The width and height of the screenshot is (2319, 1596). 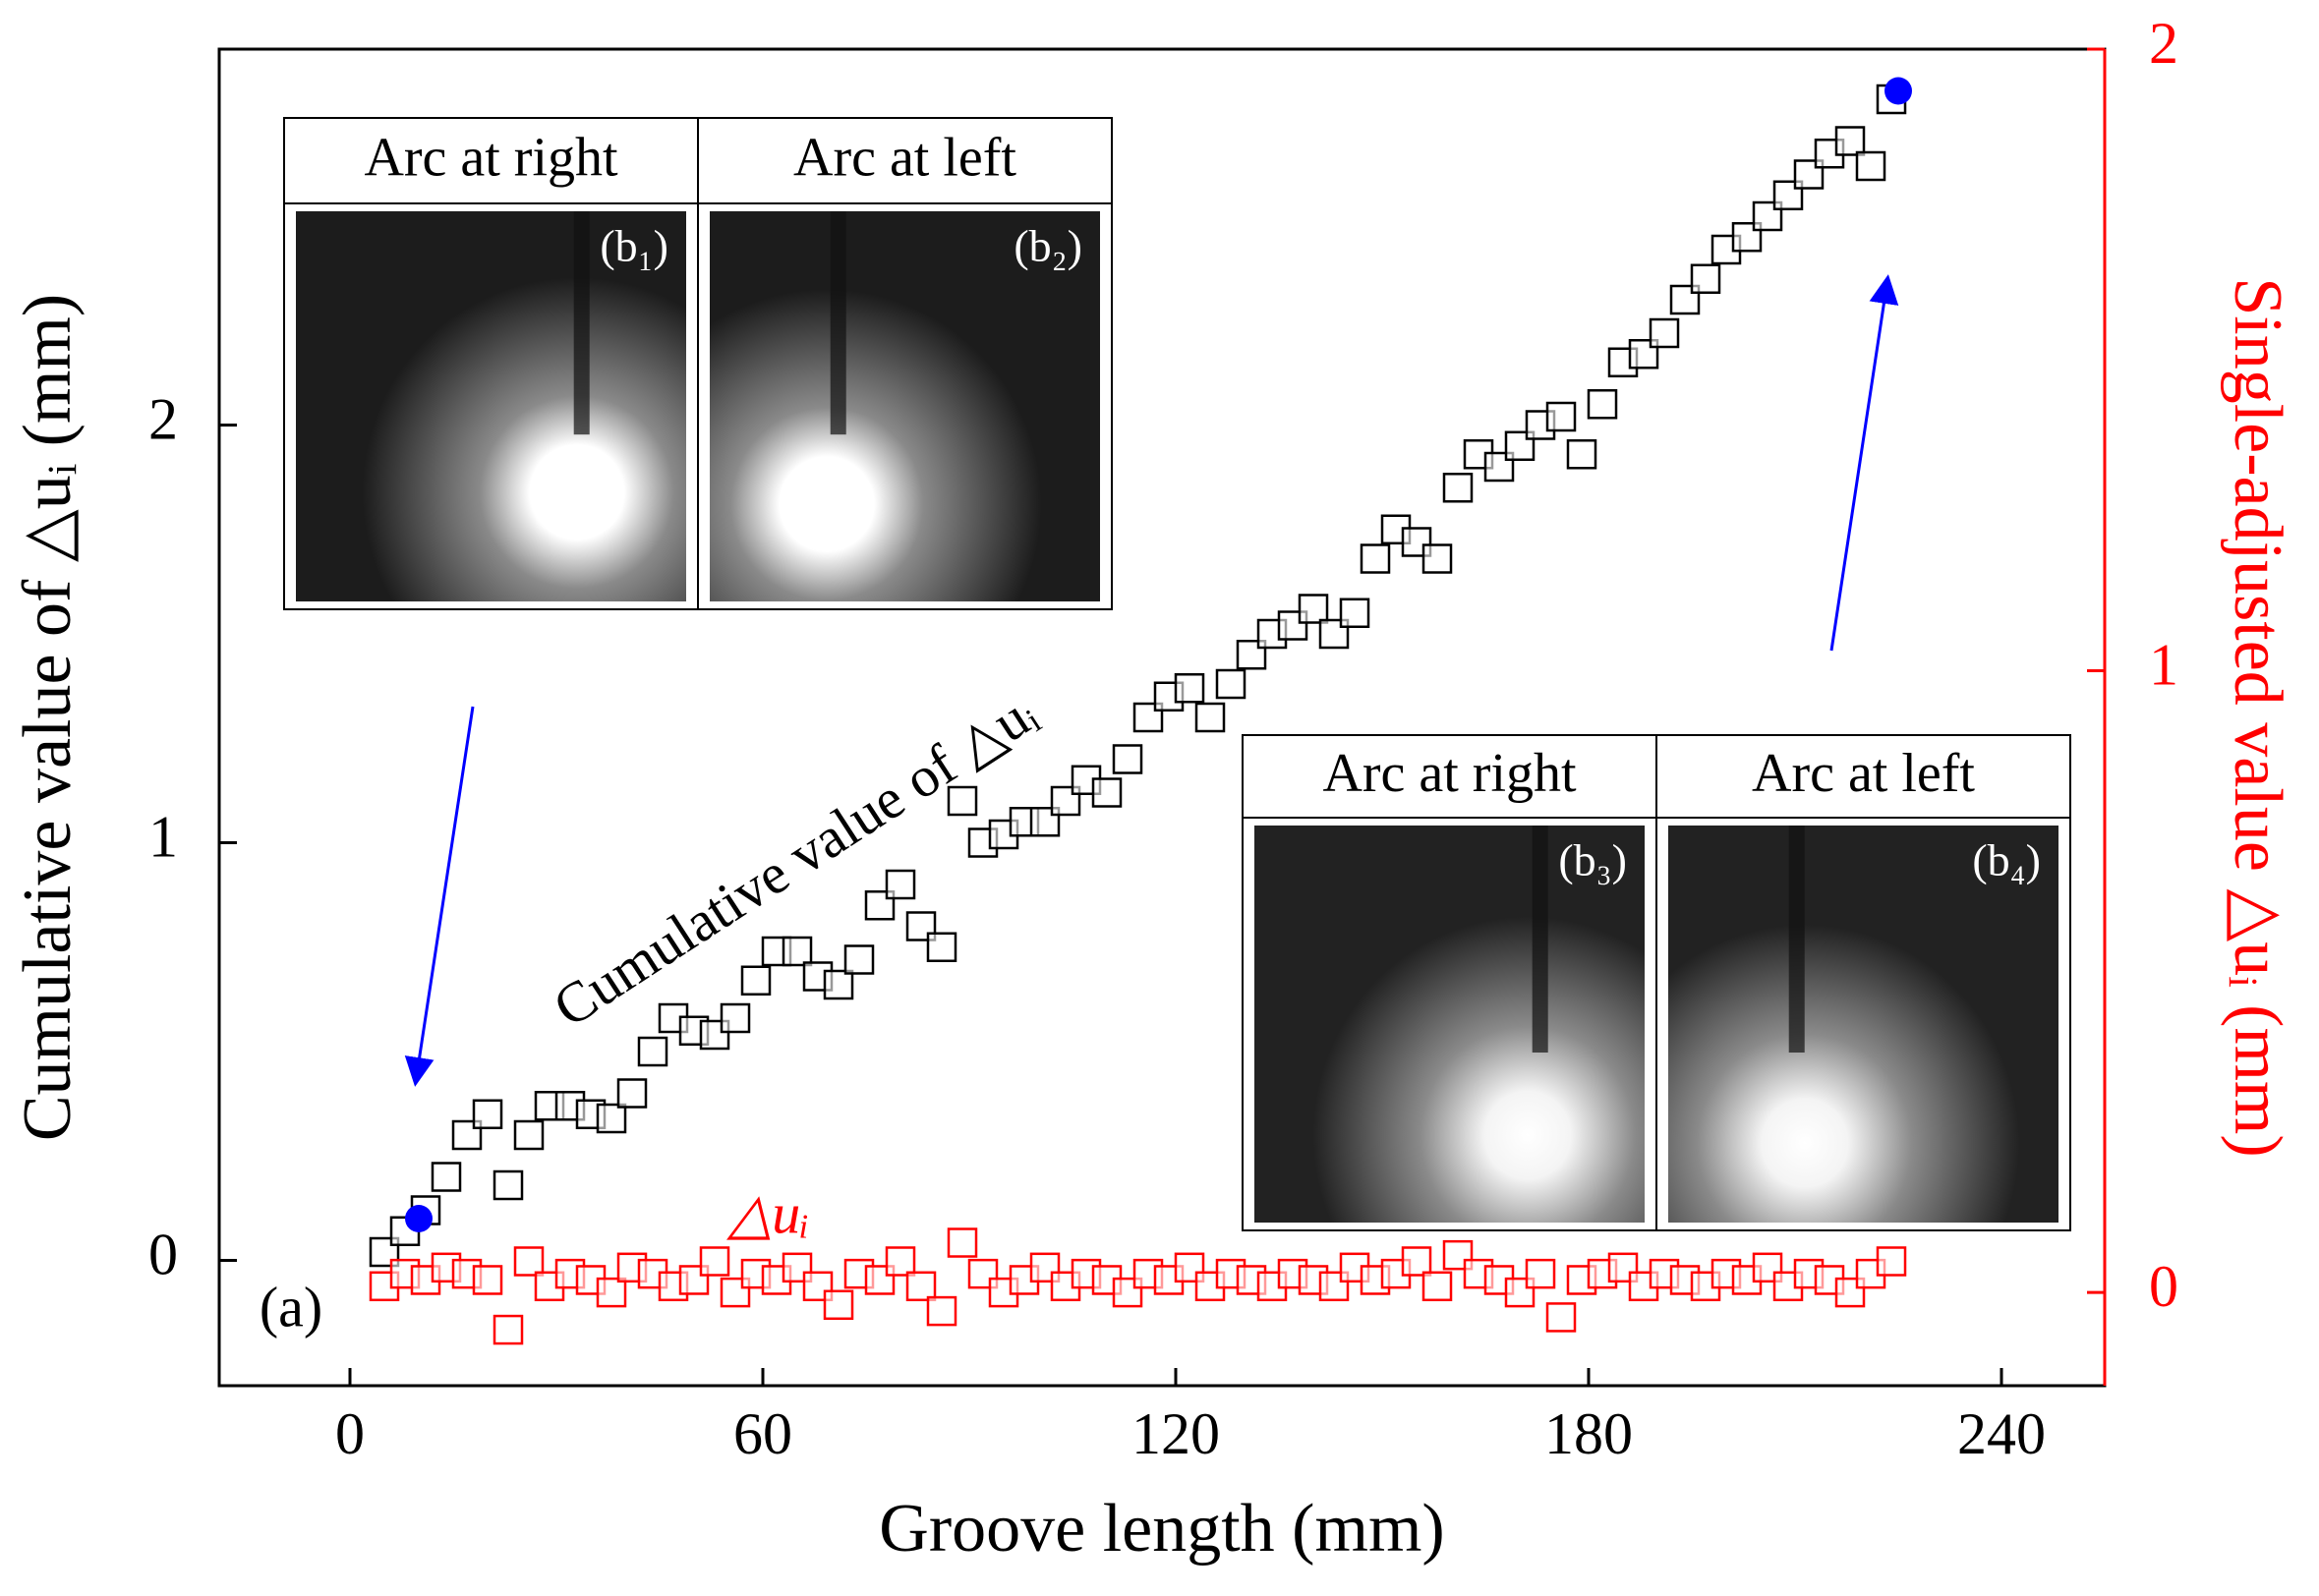 I want to click on y-tick-label: 0, so click(x=163, y=1254).